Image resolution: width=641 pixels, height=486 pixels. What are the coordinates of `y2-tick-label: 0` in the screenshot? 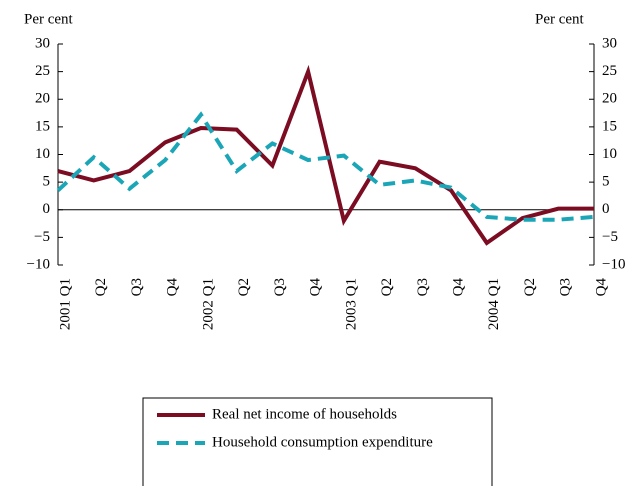 It's located at (606, 209).